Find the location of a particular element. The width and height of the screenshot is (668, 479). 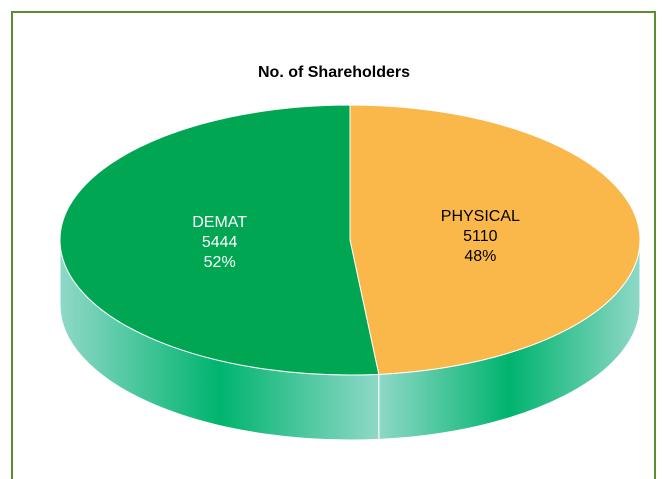

chart-title: No. of Shareholders is located at coordinates (334, 72).